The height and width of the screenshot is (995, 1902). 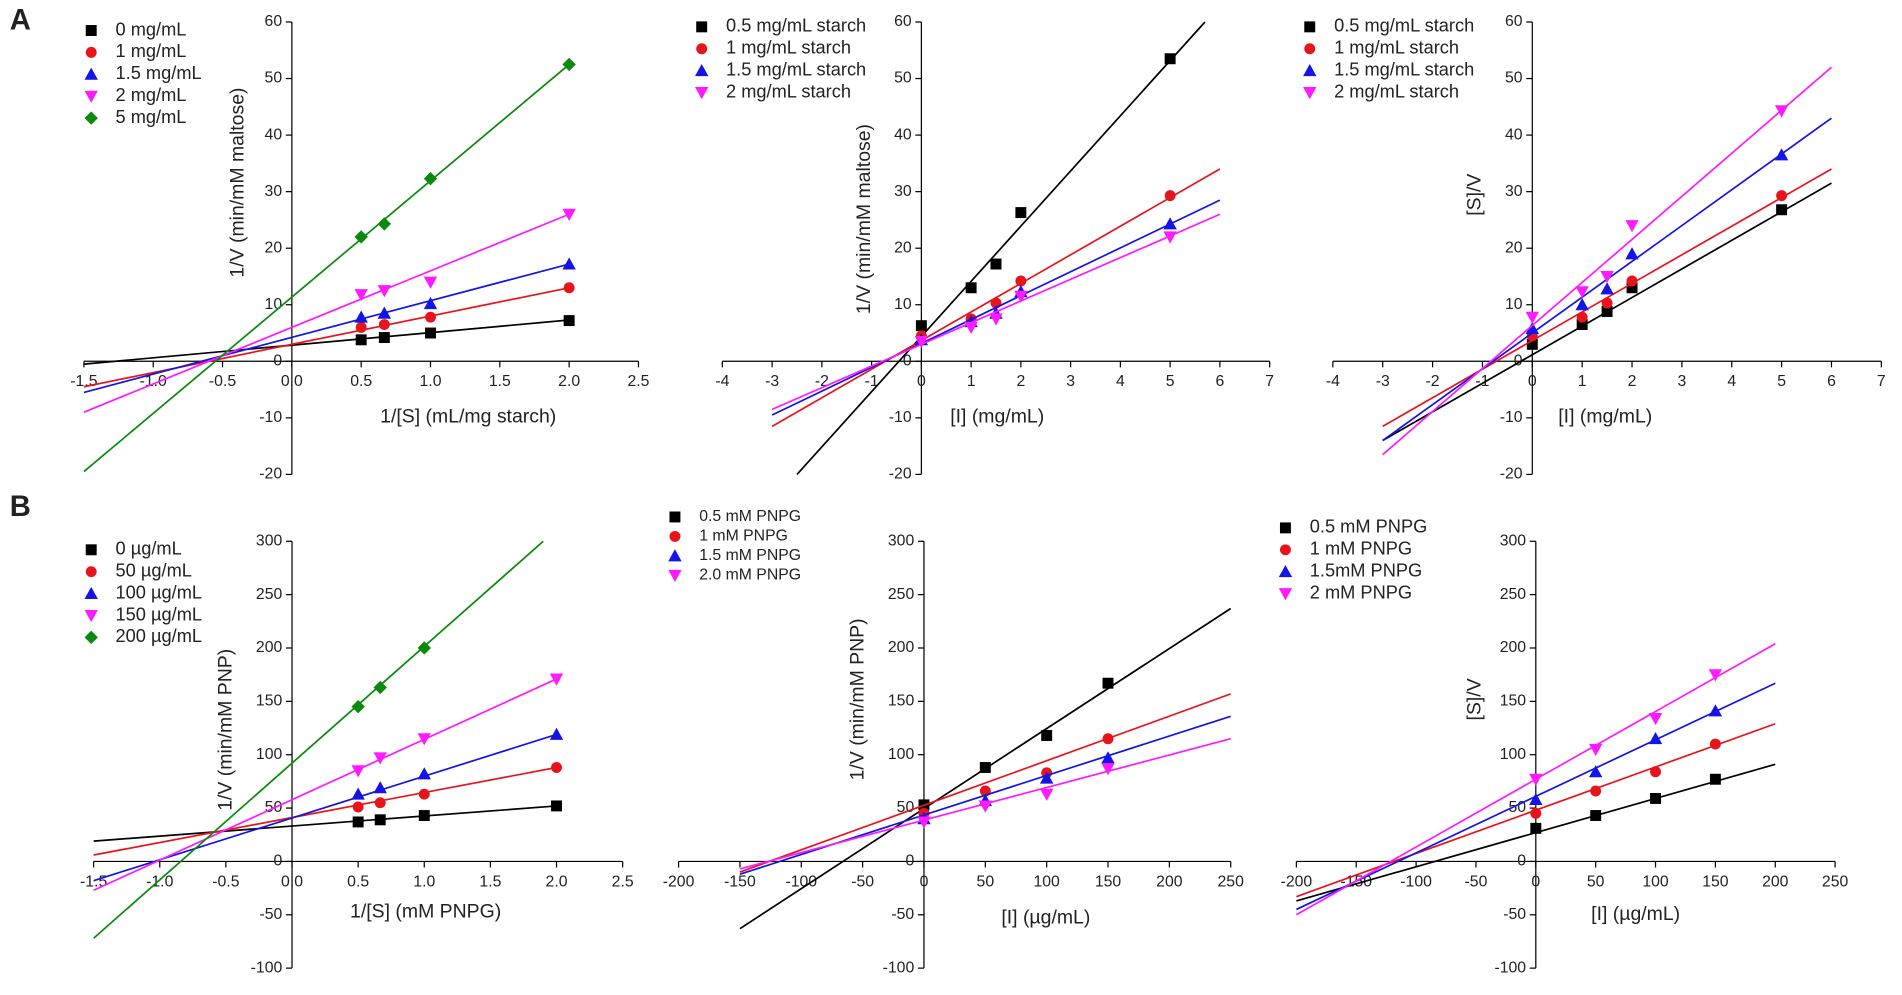 What do you see at coordinates (1433, 381) in the screenshot?
I see `x-tick-label: -2` at bounding box center [1433, 381].